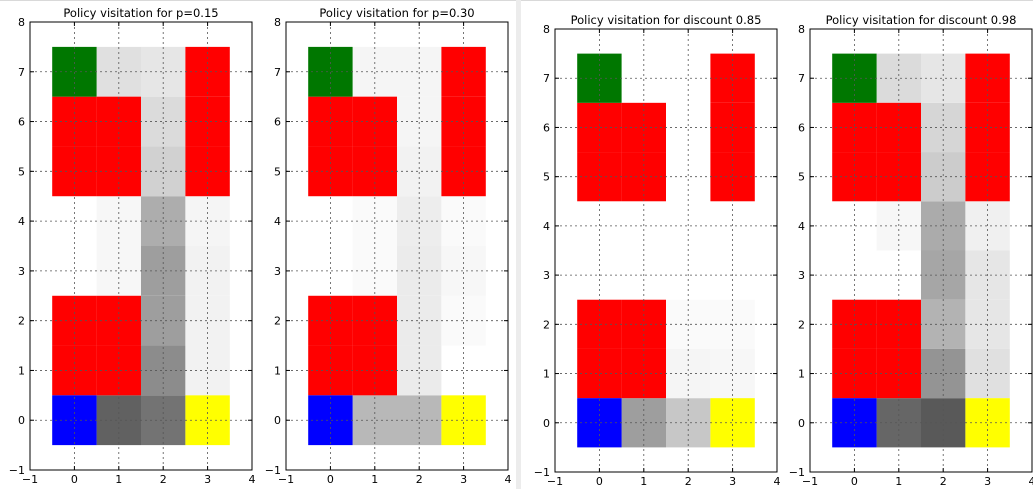 The image size is (1033, 490). What do you see at coordinates (396, 13) in the screenshot?
I see `chart-title: Policy visitation for p=0.30` at bounding box center [396, 13].